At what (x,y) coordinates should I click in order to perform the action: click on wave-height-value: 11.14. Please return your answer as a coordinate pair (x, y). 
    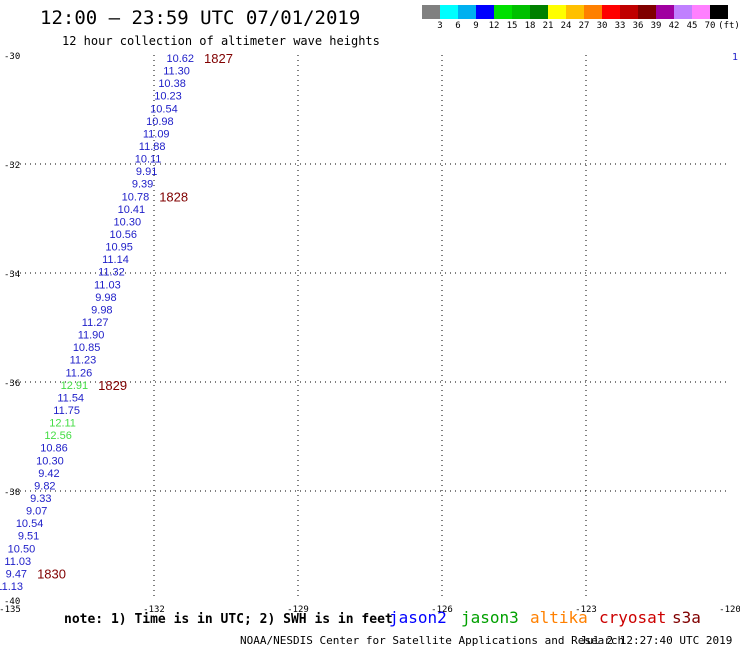
    Looking at the image, I should click on (115, 260).